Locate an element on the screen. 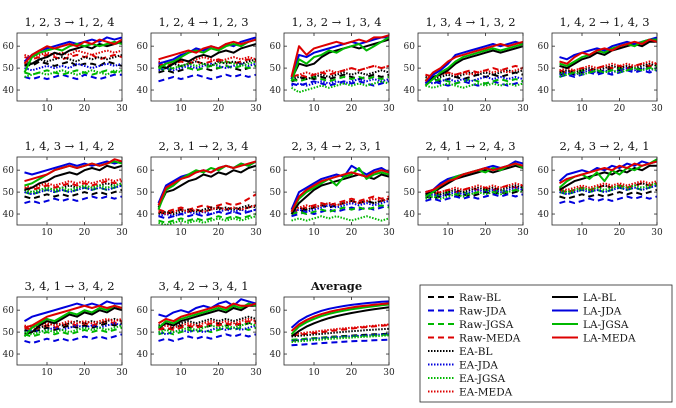  legend-item: EA-BL is located at coordinates (460, 352).